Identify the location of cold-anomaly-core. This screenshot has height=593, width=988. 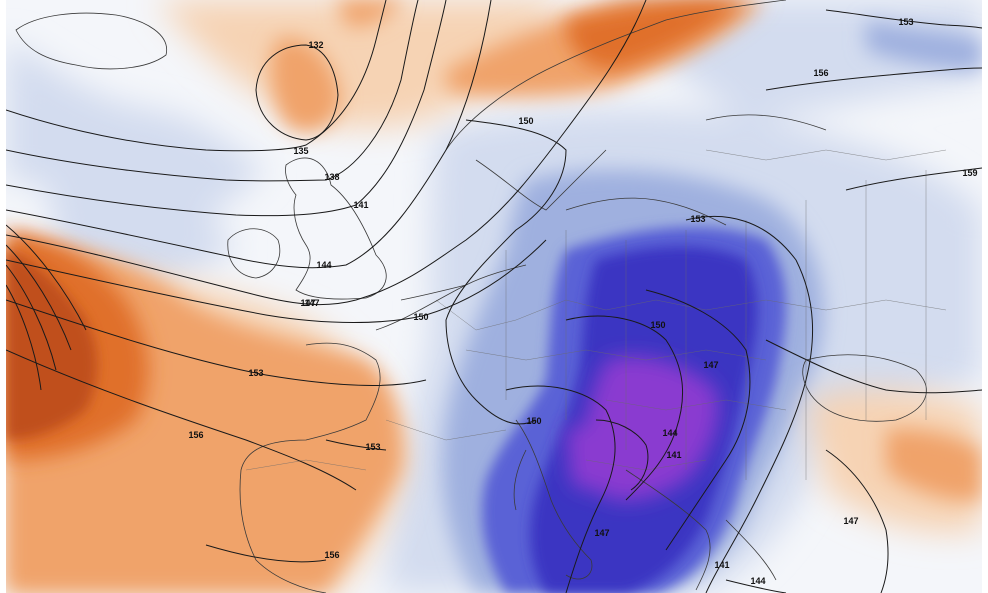
(642, 428).